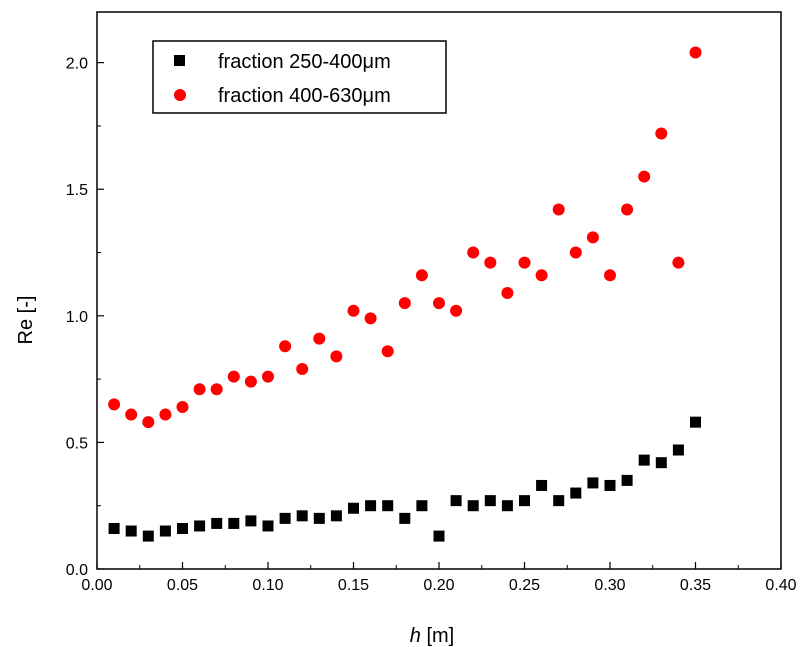 This screenshot has width=803, height=647. Describe the element at coordinates (180, 95) in the screenshot. I see `legend-marker-circle` at that location.